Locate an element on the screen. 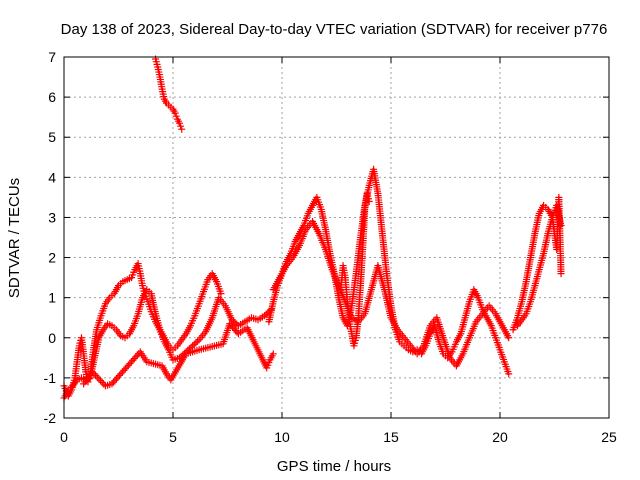 This screenshot has width=640, height=480. x-tick-label: 25 is located at coordinates (609, 437).